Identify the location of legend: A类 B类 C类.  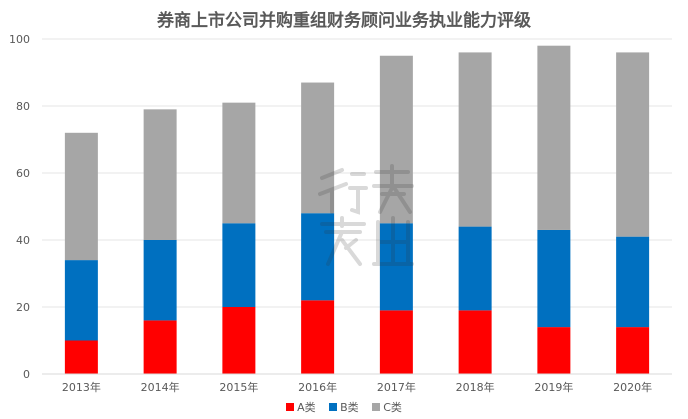
(344, 407).